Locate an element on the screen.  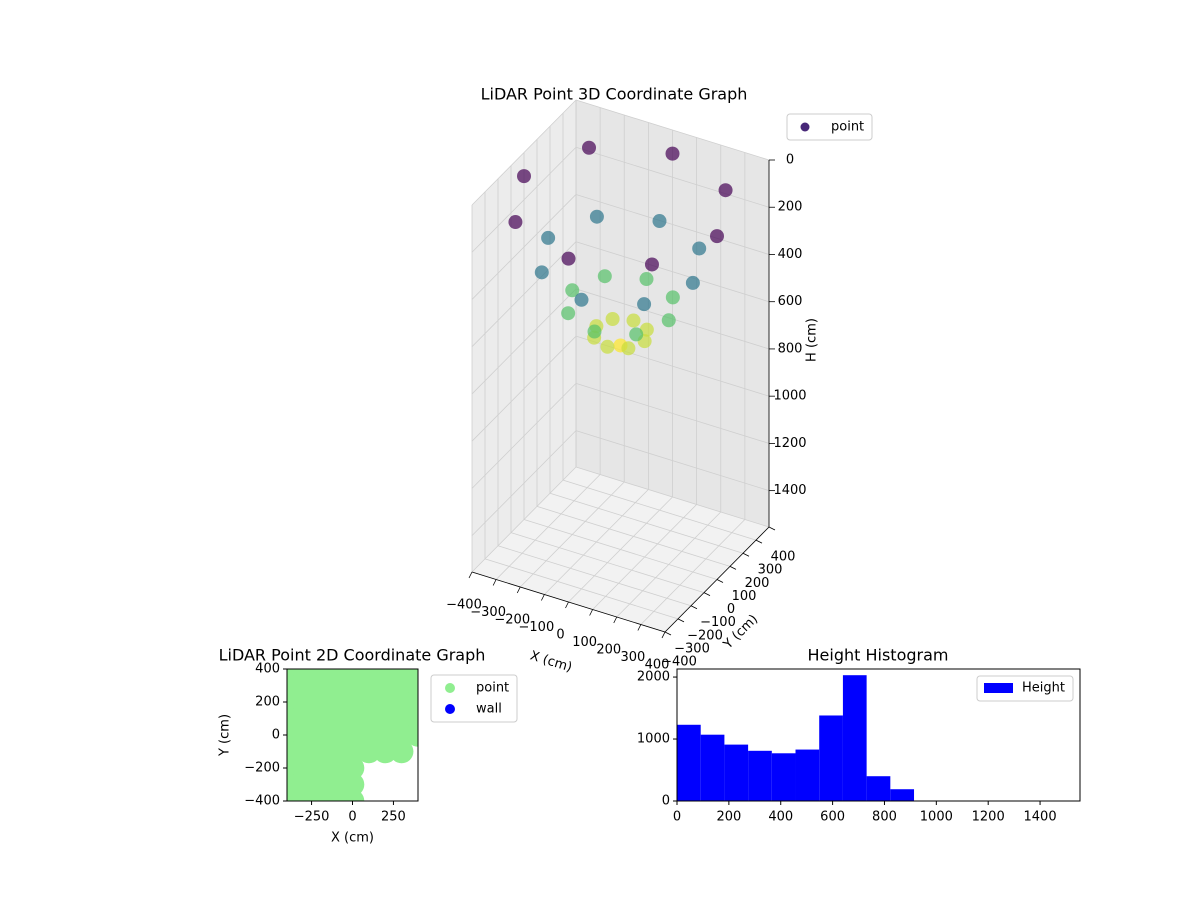
z-tick-label: 200 is located at coordinates (790, 207).